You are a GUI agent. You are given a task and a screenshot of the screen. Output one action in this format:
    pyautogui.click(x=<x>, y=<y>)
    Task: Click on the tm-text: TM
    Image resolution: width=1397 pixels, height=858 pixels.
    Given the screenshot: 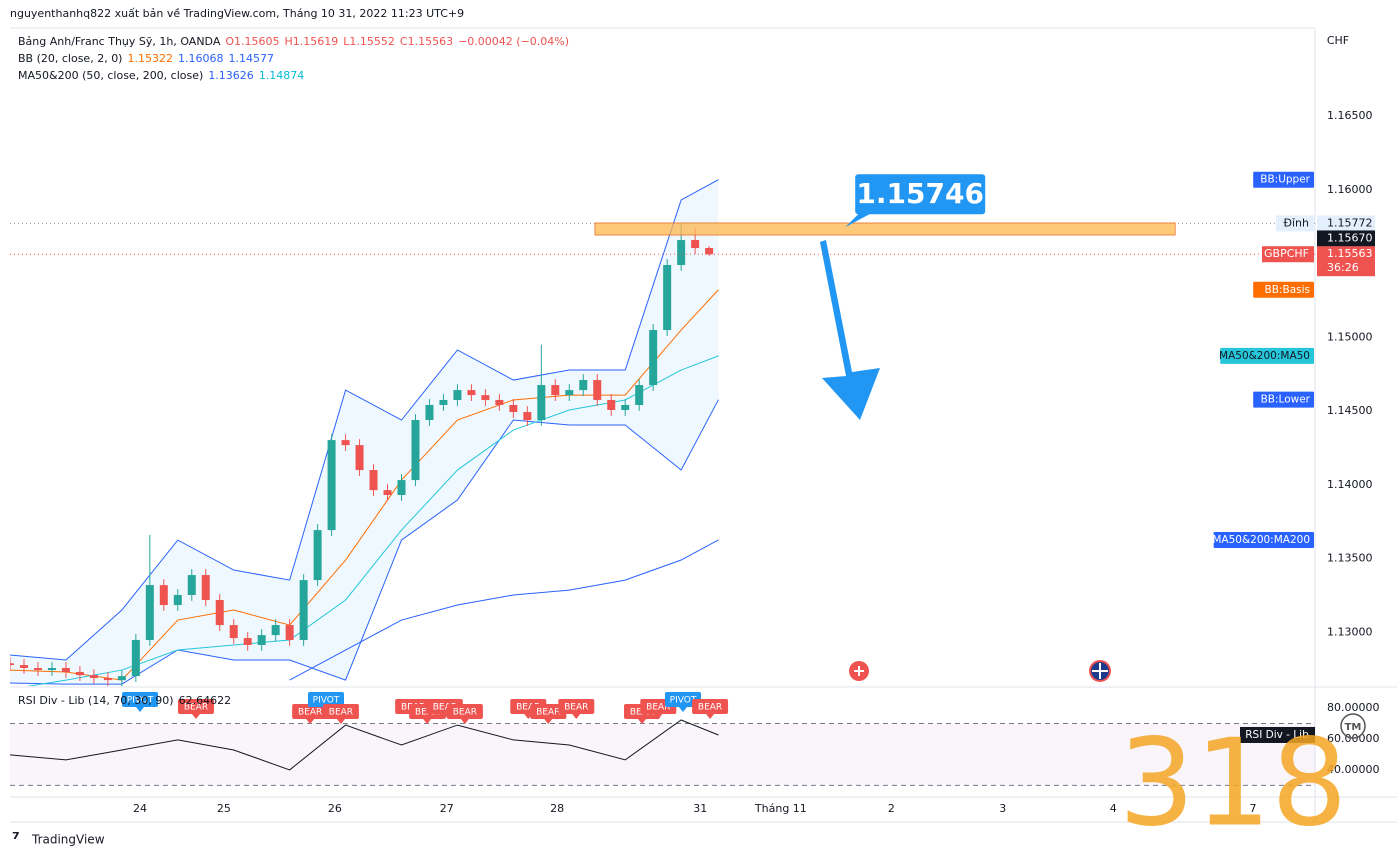 What is the action you would take?
    pyautogui.click(x=1353, y=727)
    